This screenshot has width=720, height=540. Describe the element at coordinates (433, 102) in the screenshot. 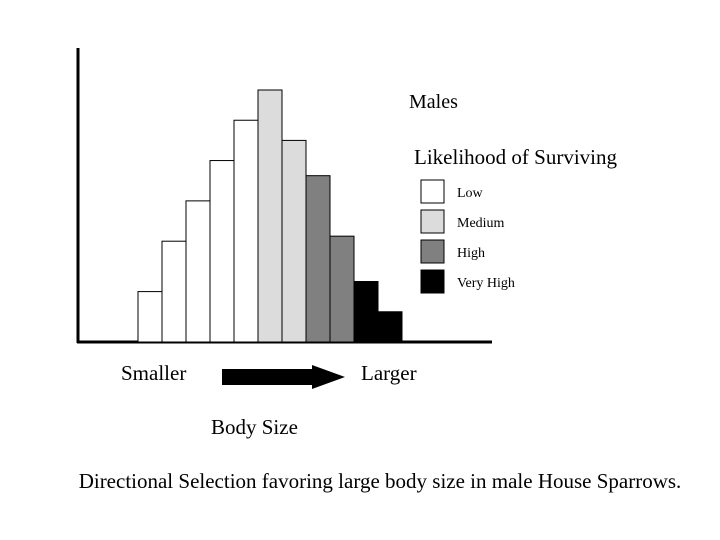

I see `chart-title: Males` at that location.